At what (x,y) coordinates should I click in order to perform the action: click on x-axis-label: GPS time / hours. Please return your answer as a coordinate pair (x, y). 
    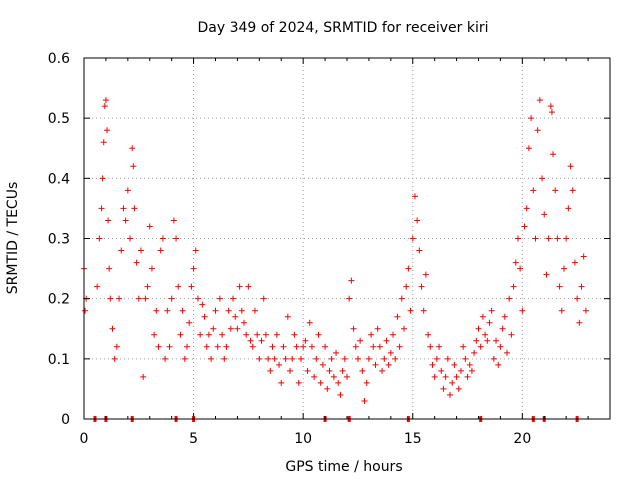
    Looking at the image, I should click on (343, 467).